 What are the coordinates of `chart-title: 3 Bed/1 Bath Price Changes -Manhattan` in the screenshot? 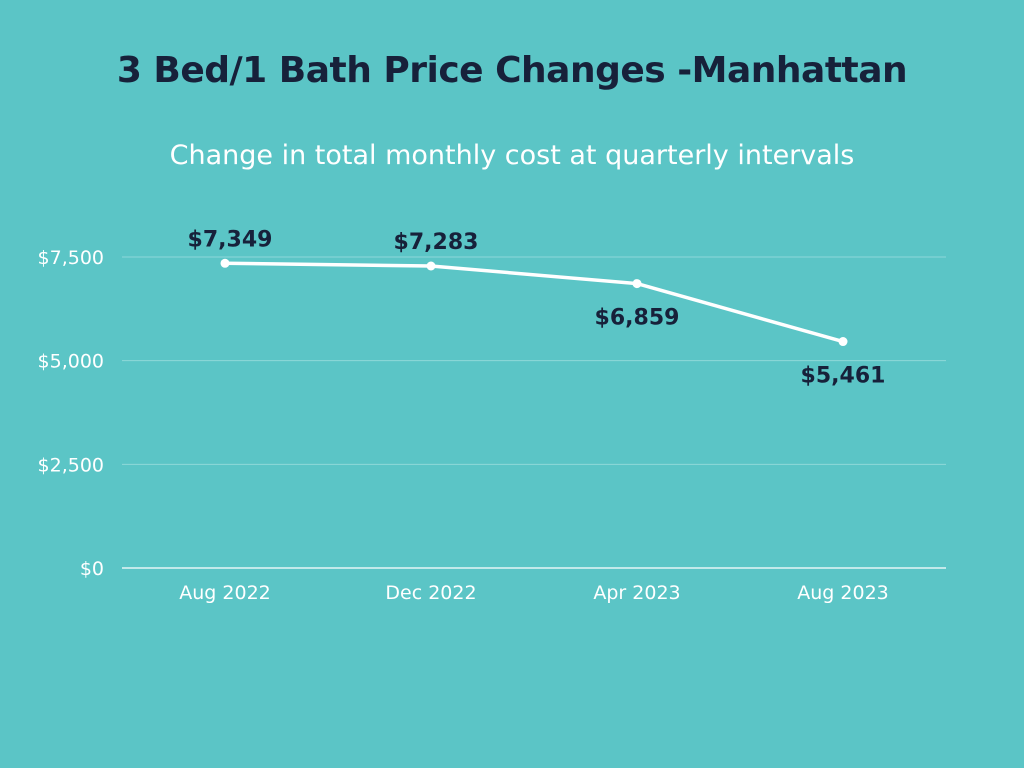 It's located at (512, 70).